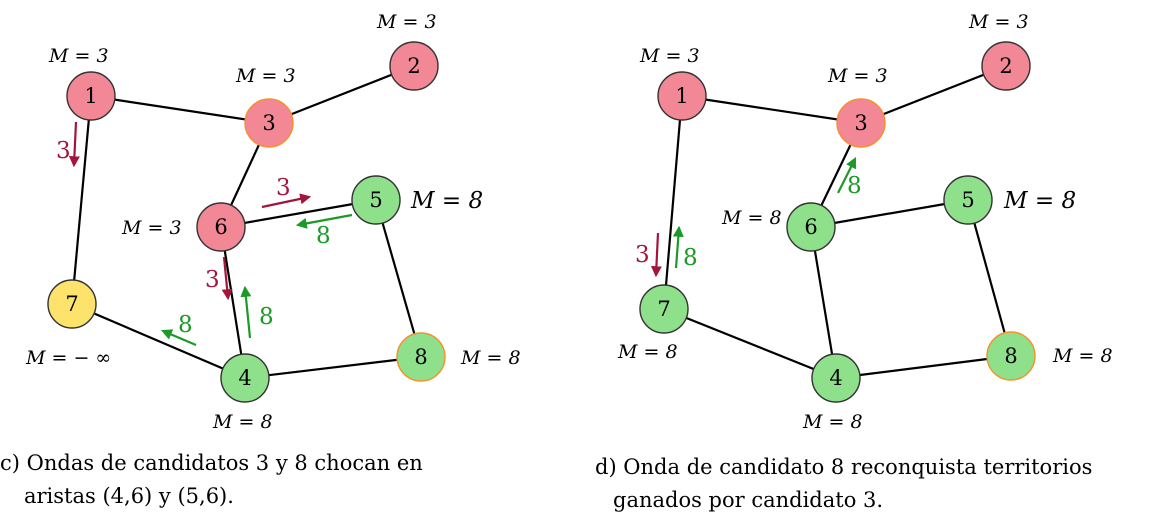  What do you see at coordinates (748, 500) in the screenshot?
I see `caption-d-line2: ganados por candidato 3.` at bounding box center [748, 500].